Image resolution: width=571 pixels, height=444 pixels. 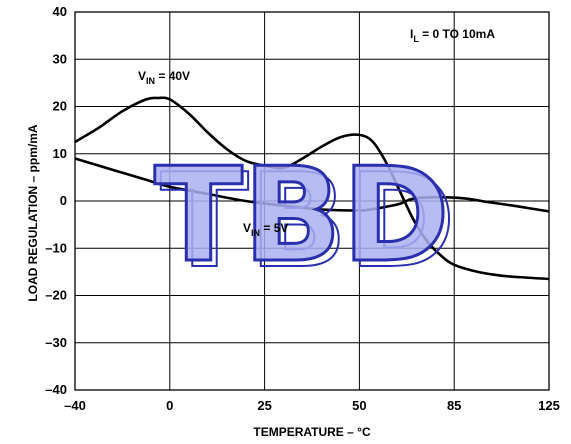 I want to click on y-tick-label: 10, so click(x=60, y=153).